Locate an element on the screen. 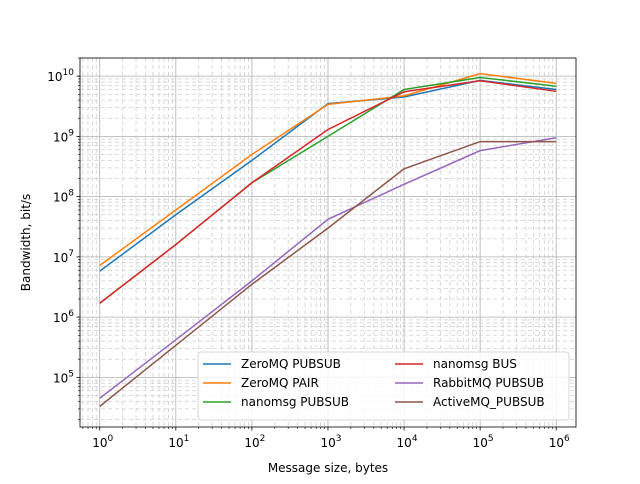 The width and height of the screenshot is (640, 484). y-axis-label: Bandwidth, bit/s is located at coordinates (26, 242).